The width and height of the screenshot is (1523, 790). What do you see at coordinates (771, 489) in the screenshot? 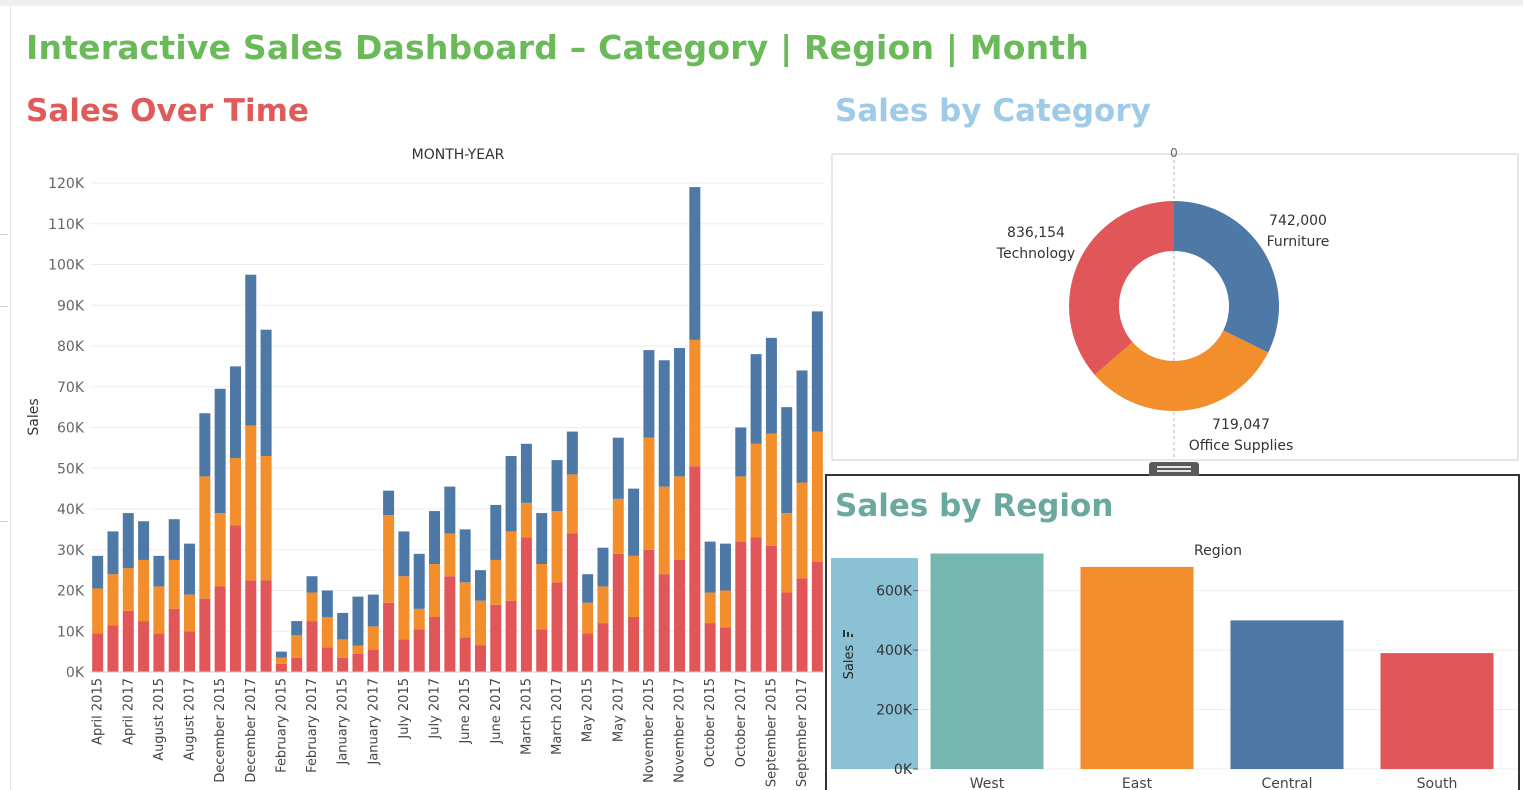
I see `bar-segment: September 2015 — Office Supplies: 27500` at bounding box center [771, 489].